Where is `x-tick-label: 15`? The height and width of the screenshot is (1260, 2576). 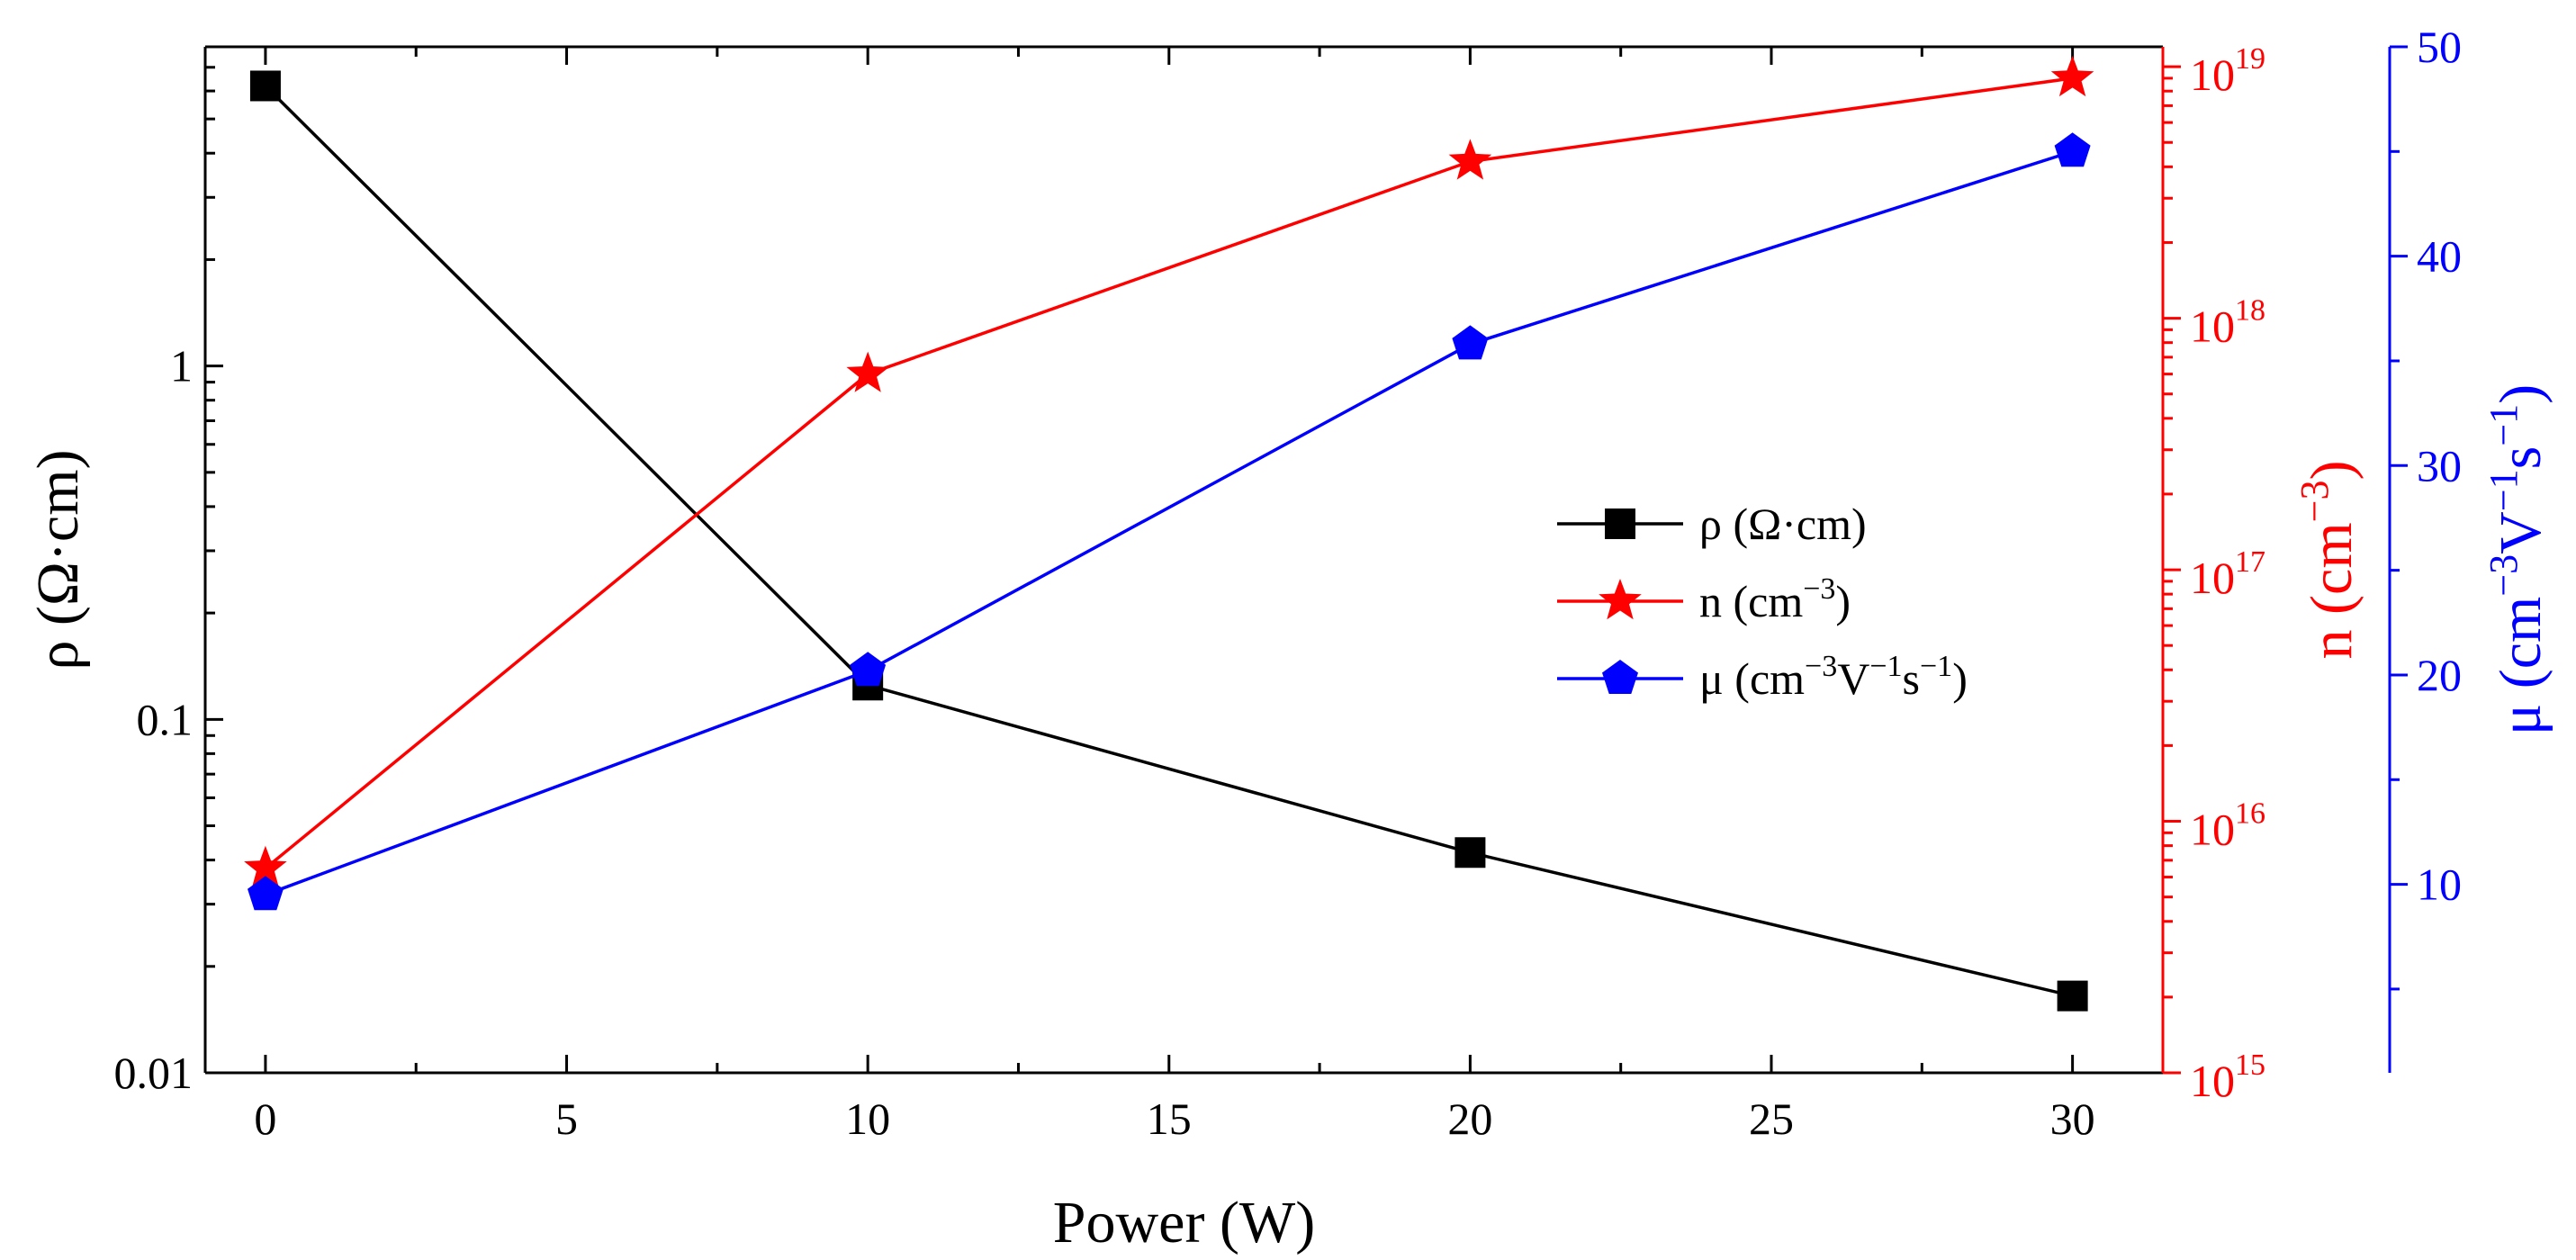 x-tick-label: 15 is located at coordinates (1169, 1119).